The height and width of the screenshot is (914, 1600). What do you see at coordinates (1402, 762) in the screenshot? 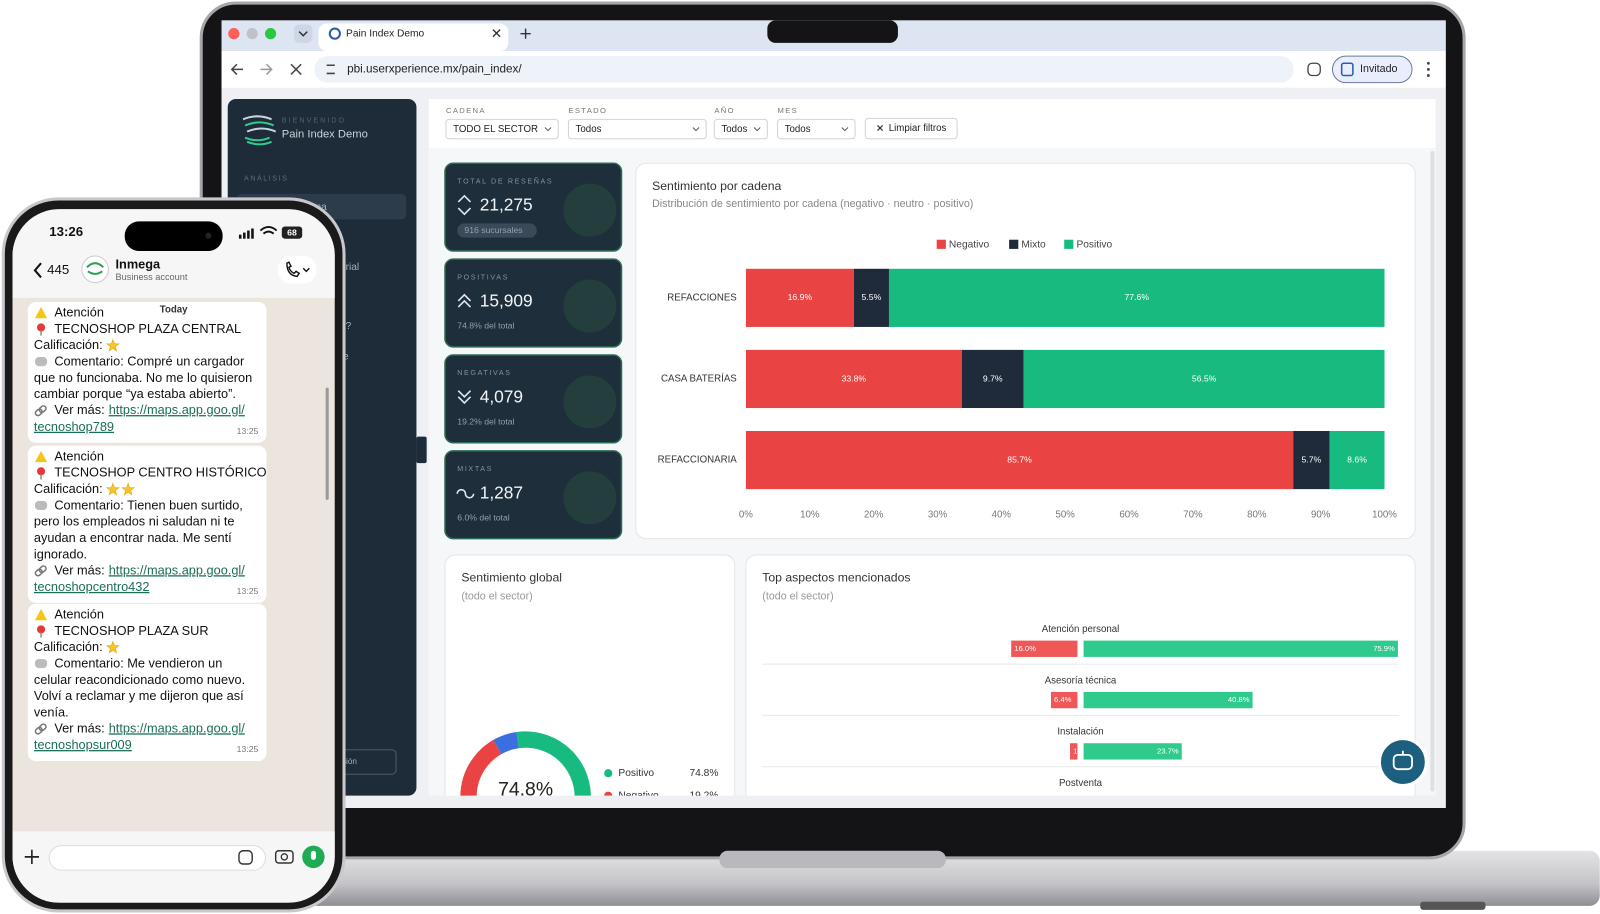
I see `assistant-button` at bounding box center [1402, 762].